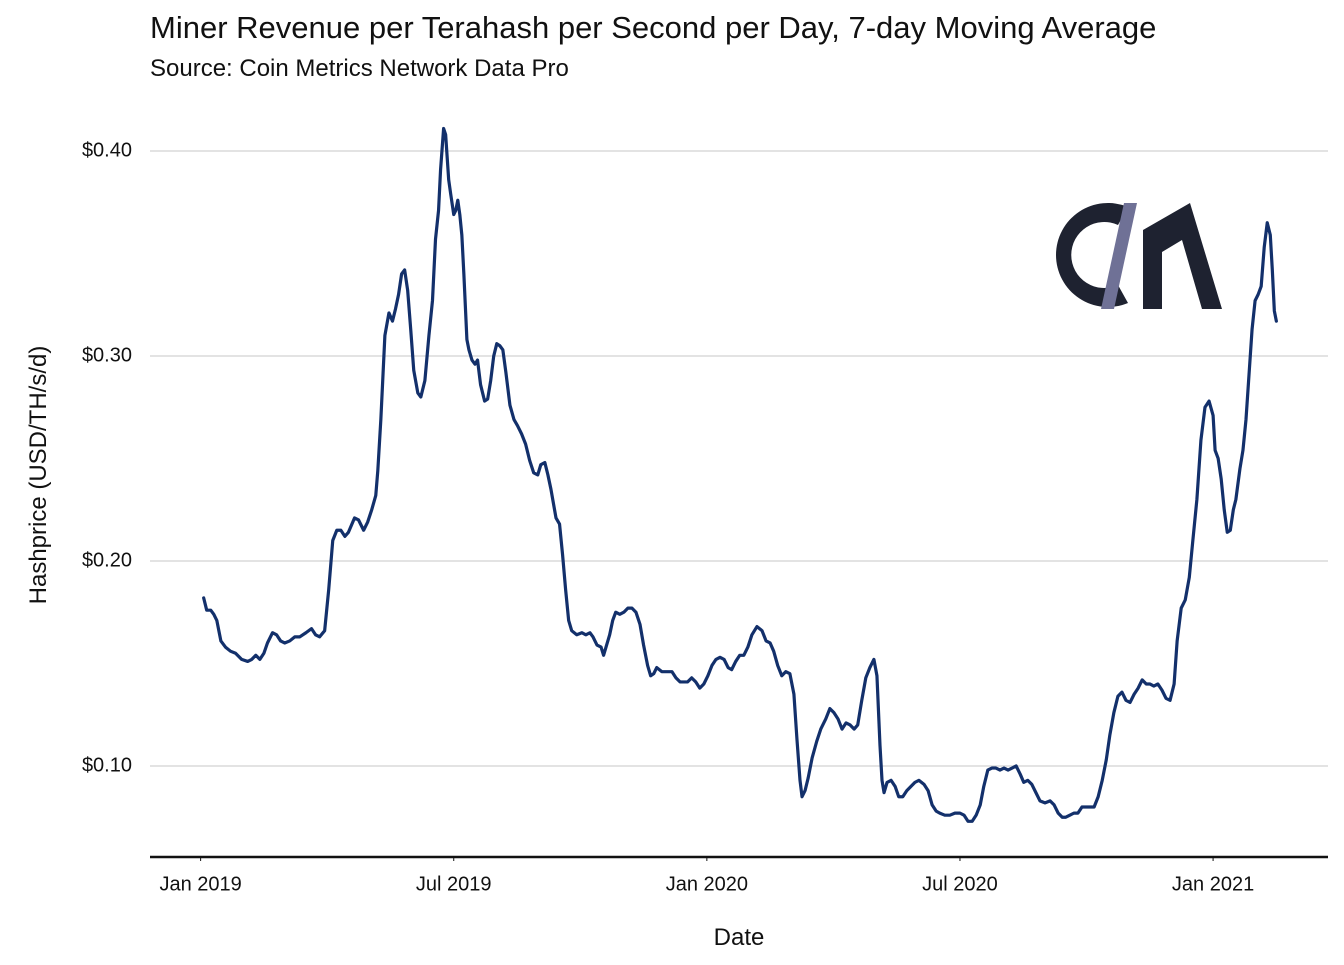 This screenshot has width=1344, height=965. Describe the element at coordinates (107, 355) in the screenshot. I see `y-tick-label: $0.30` at that location.